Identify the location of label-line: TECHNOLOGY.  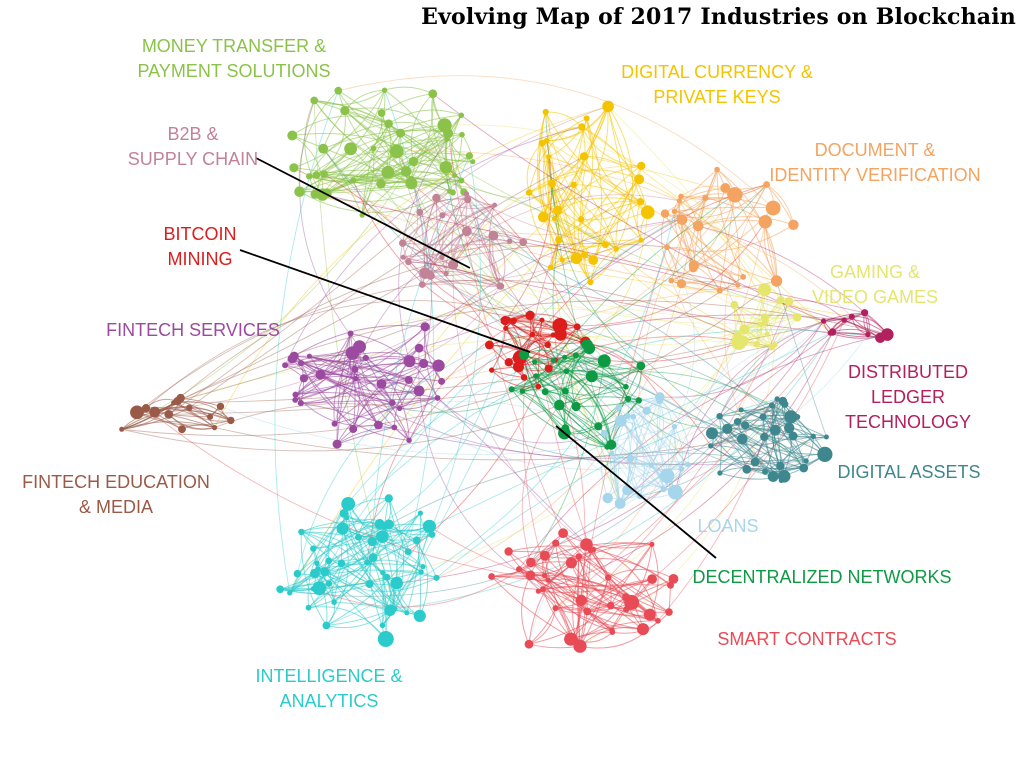
(908, 422).